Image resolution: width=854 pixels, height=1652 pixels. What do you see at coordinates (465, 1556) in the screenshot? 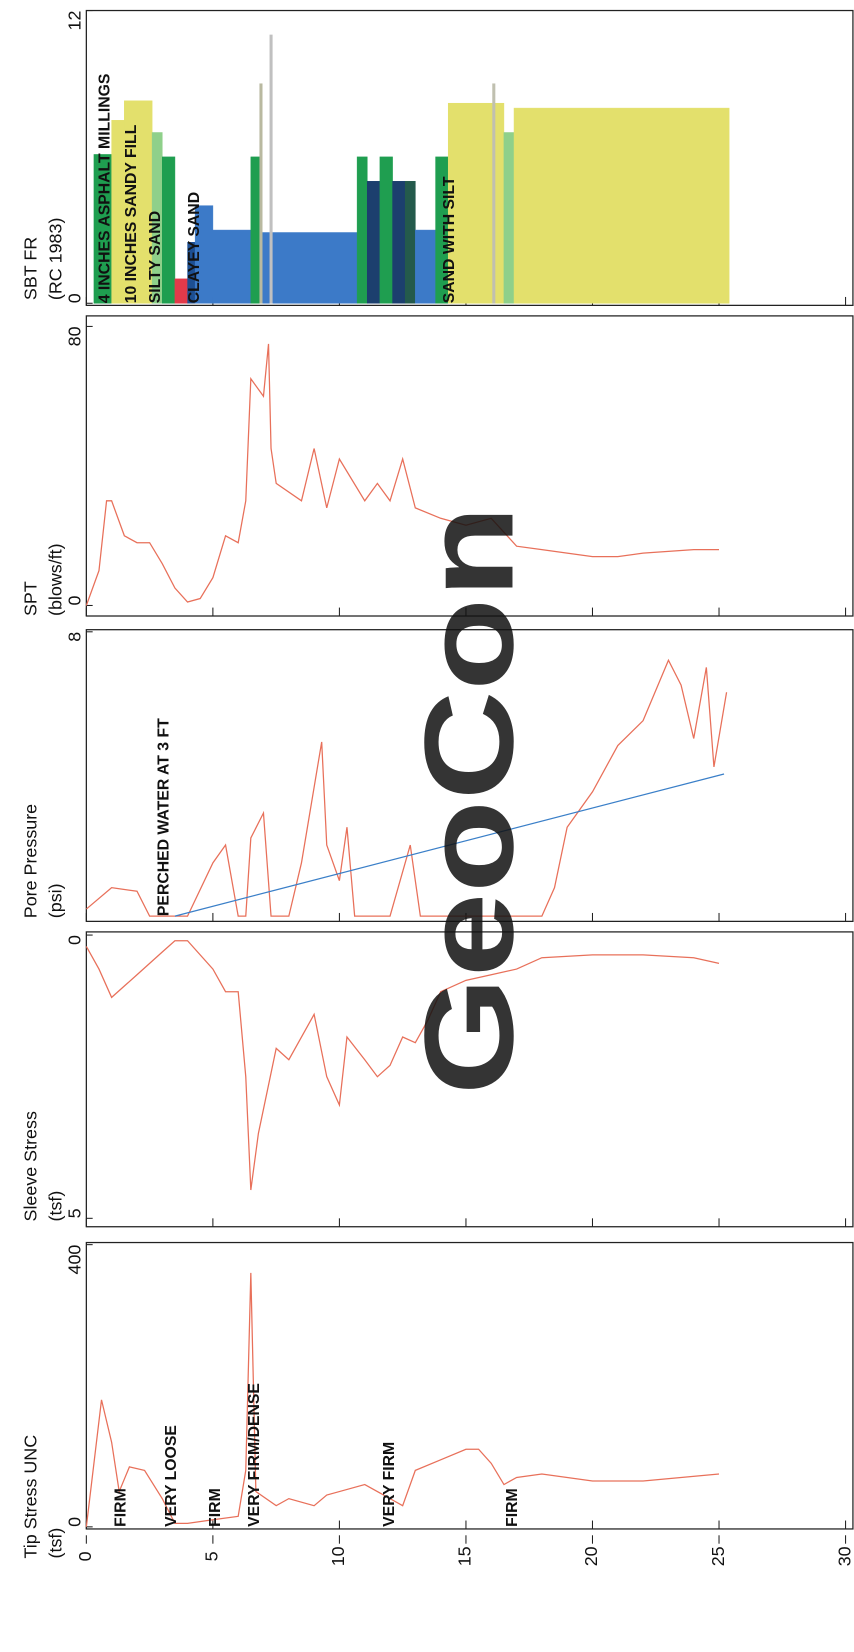
I see `x-tick-label: 15` at bounding box center [465, 1556].